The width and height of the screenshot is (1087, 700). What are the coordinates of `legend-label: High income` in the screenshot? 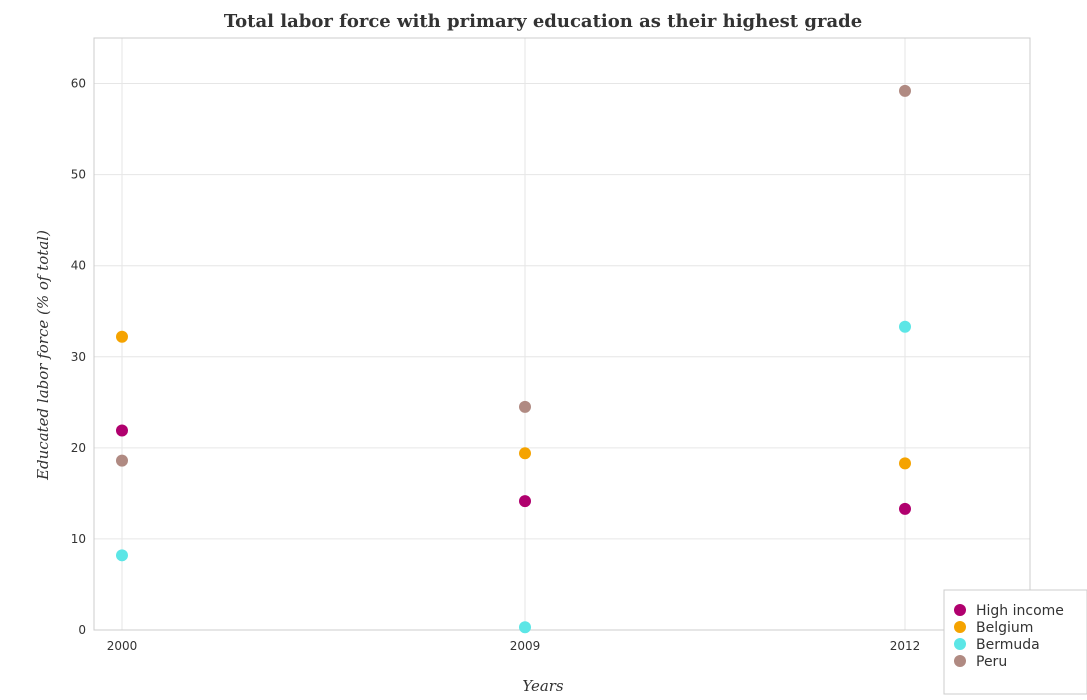 It's located at (1020, 611).